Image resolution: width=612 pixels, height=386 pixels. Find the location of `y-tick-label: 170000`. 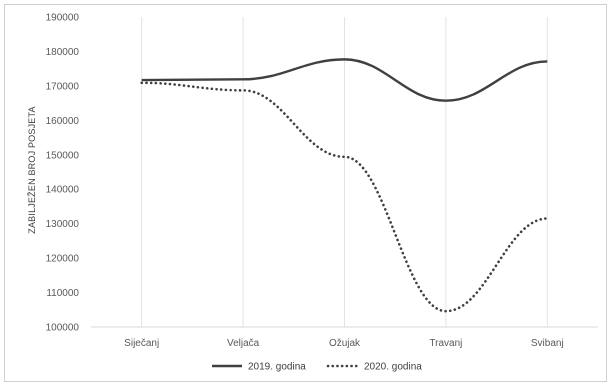

y-tick-label: 170000 is located at coordinates (63, 86).